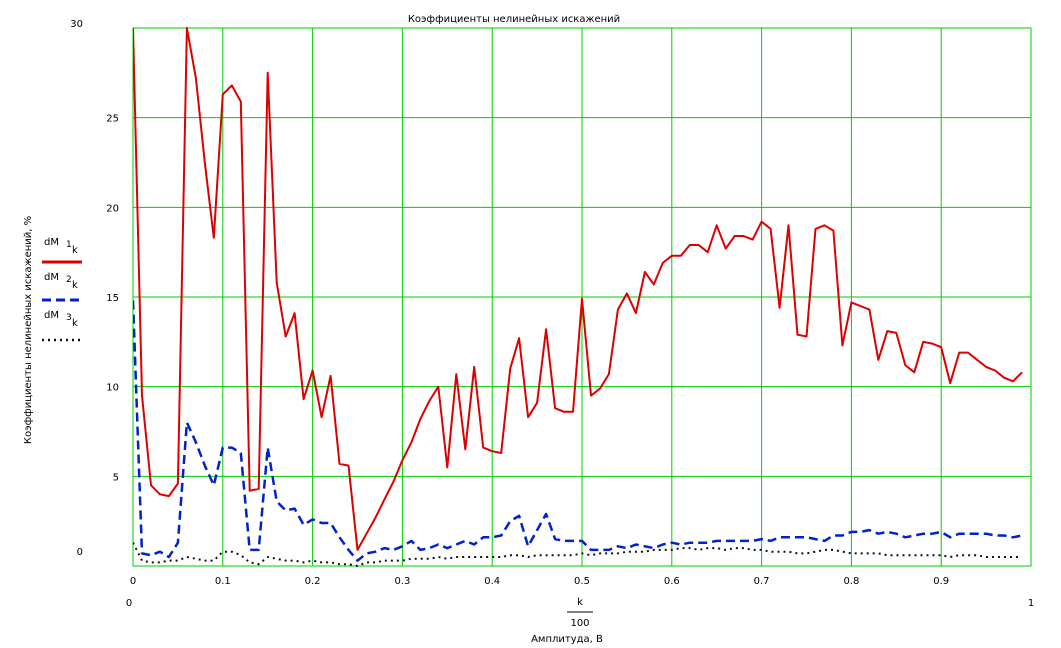 The image size is (1061, 648). What do you see at coordinates (62, 250) in the screenshot?
I see `legend-entry-dM1k: dM 1 k` at bounding box center [62, 250].